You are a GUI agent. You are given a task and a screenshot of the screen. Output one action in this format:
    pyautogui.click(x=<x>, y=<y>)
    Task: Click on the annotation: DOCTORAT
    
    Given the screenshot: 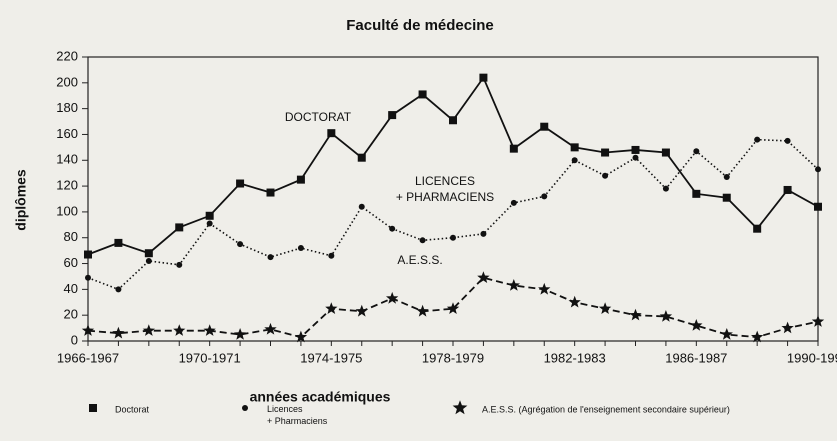 What is the action you would take?
    pyautogui.click(x=318, y=117)
    